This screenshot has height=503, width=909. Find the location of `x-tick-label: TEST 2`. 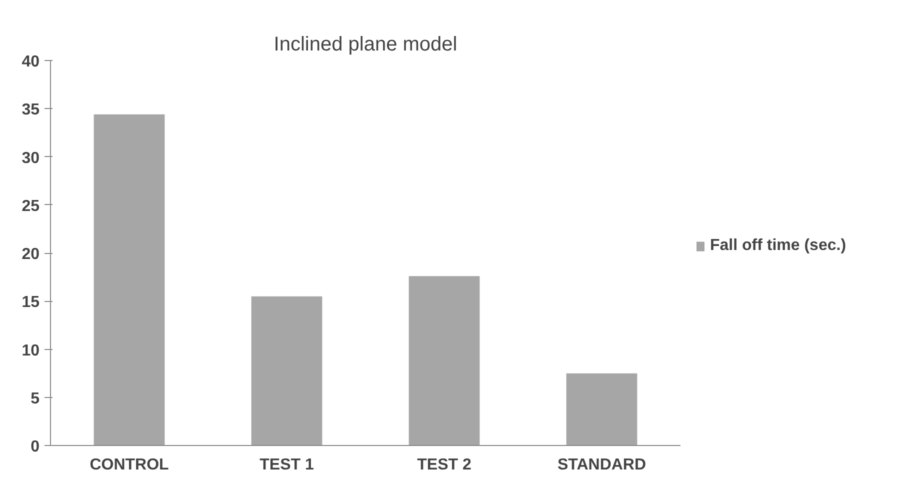

x-tick-label: TEST 2 is located at coordinates (444, 465).